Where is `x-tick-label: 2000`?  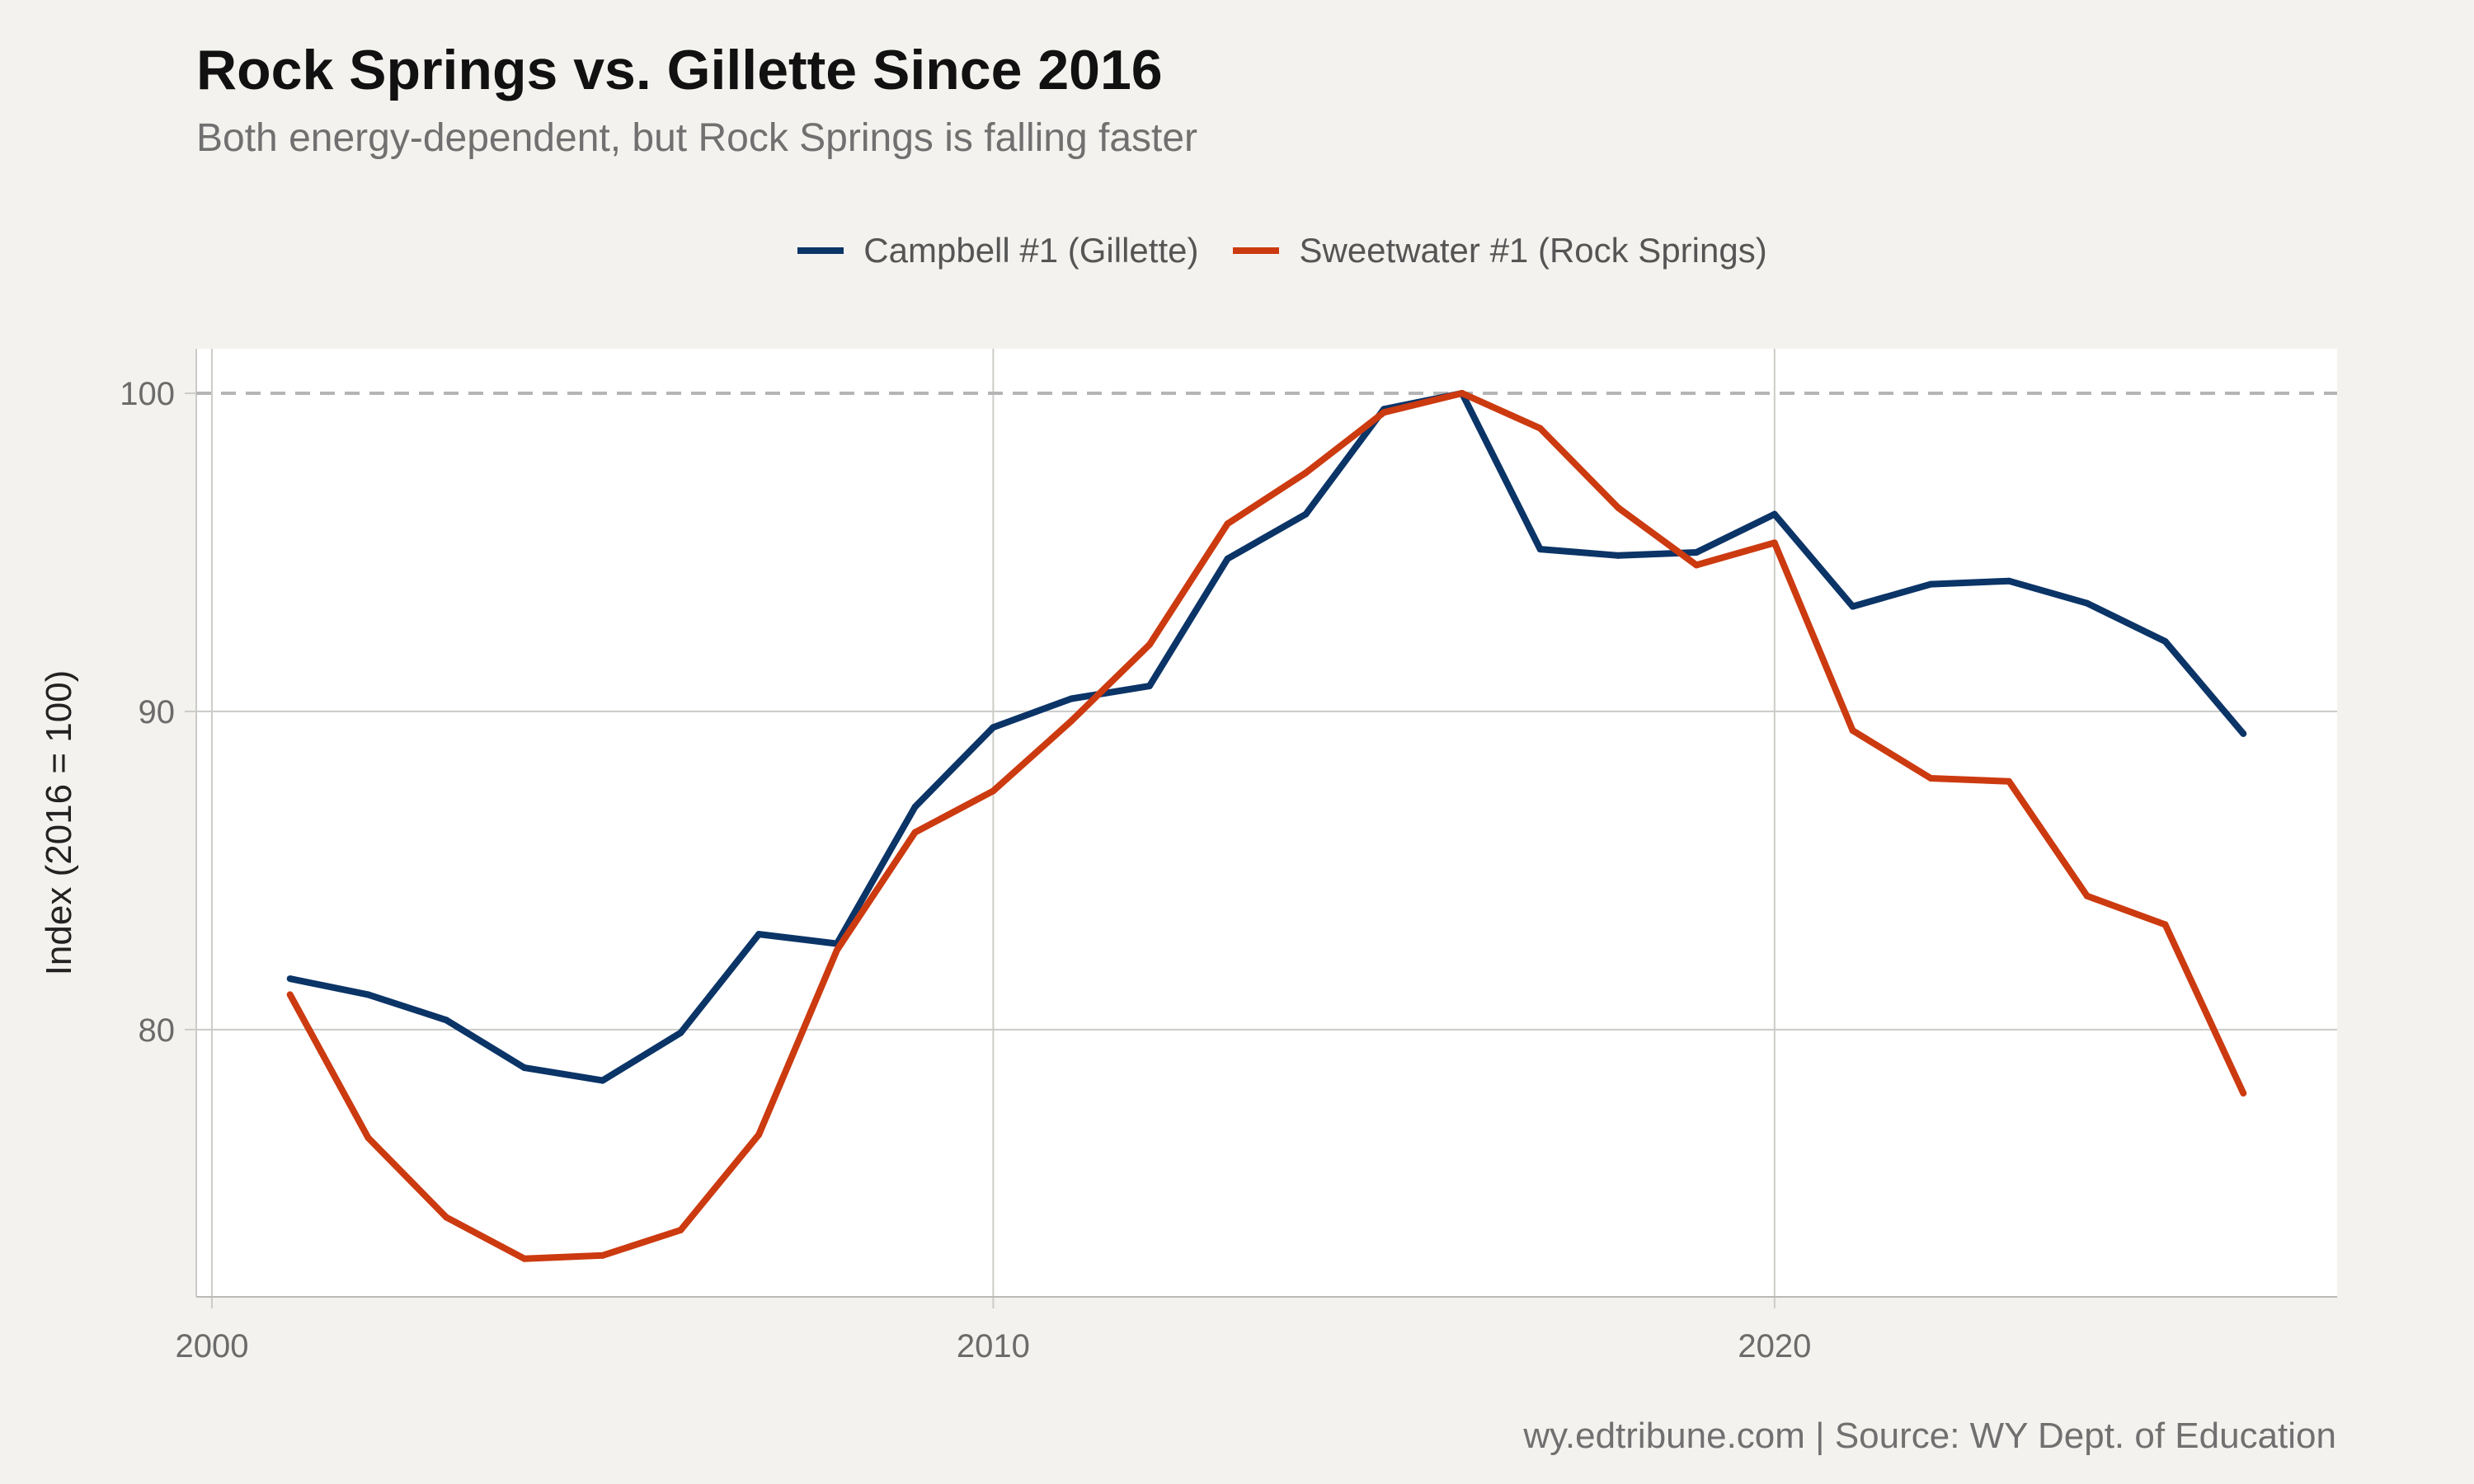 x-tick-label: 2000 is located at coordinates (211, 1346).